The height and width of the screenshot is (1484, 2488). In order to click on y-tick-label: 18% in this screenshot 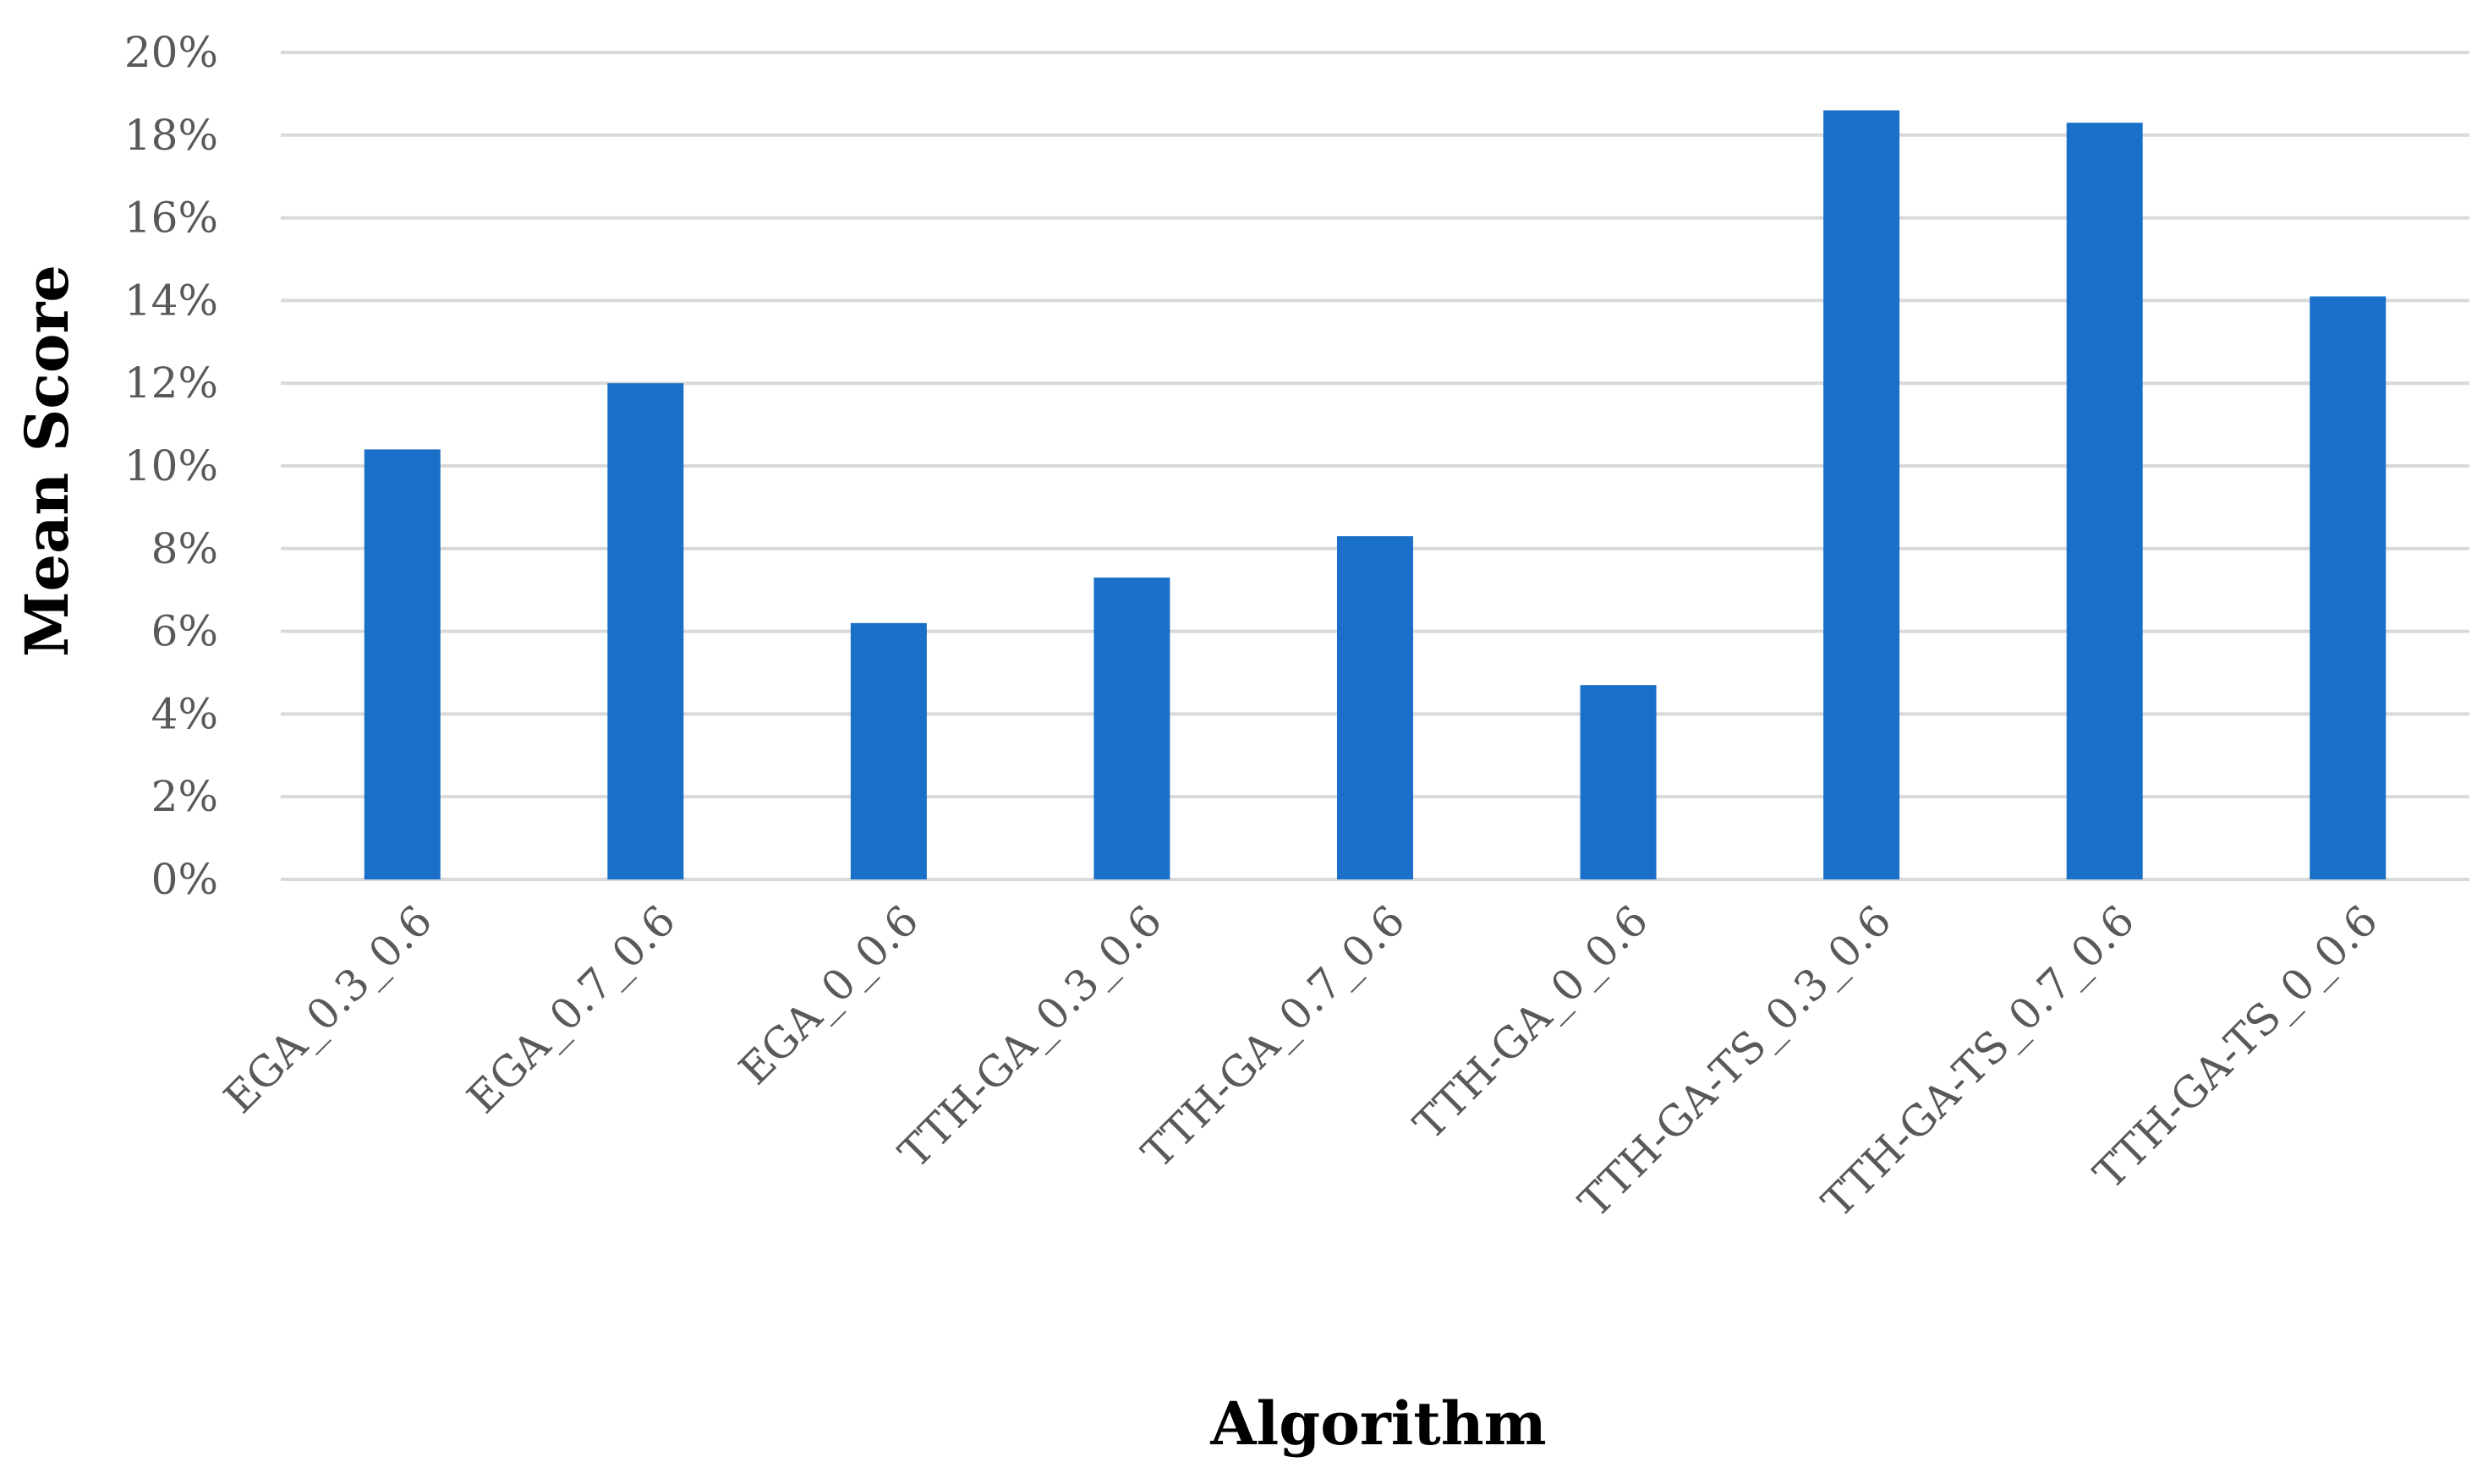, I will do `click(171, 135)`.